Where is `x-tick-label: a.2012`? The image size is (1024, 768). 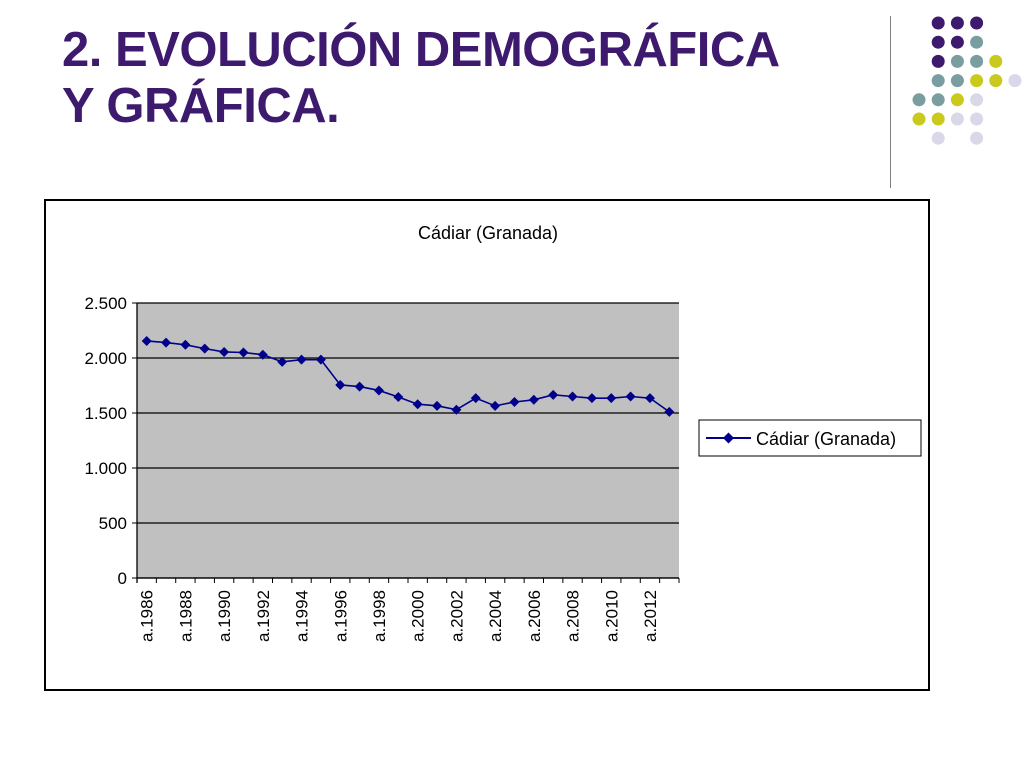
x-tick-label: a.2012 is located at coordinates (650, 616).